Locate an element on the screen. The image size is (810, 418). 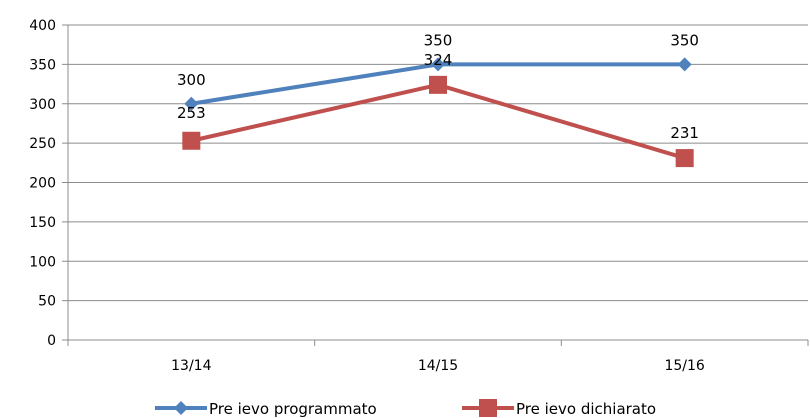
y-tick-label: 150 is located at coordinates (42, 223).